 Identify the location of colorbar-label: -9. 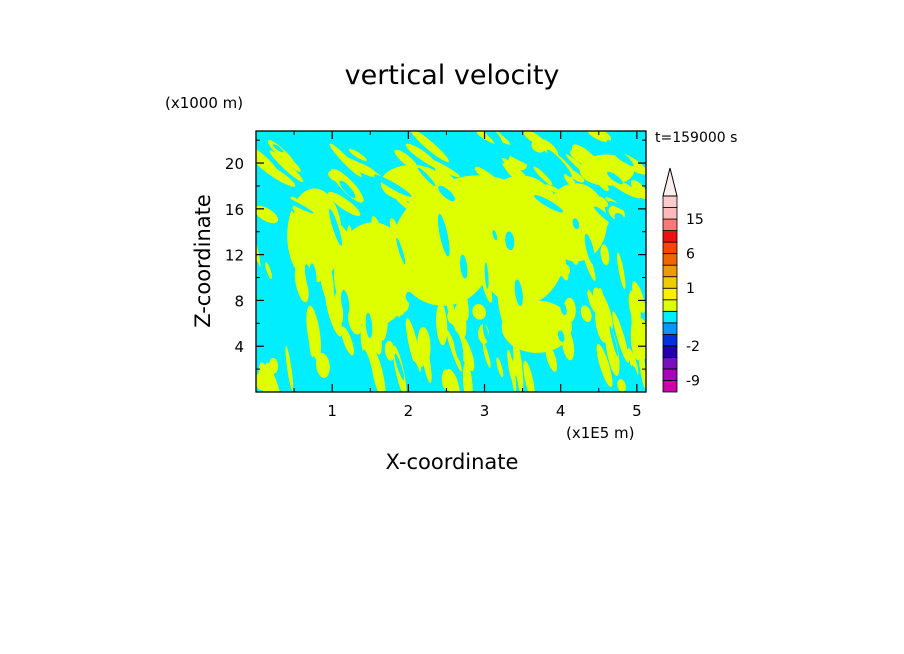
(693, 381).